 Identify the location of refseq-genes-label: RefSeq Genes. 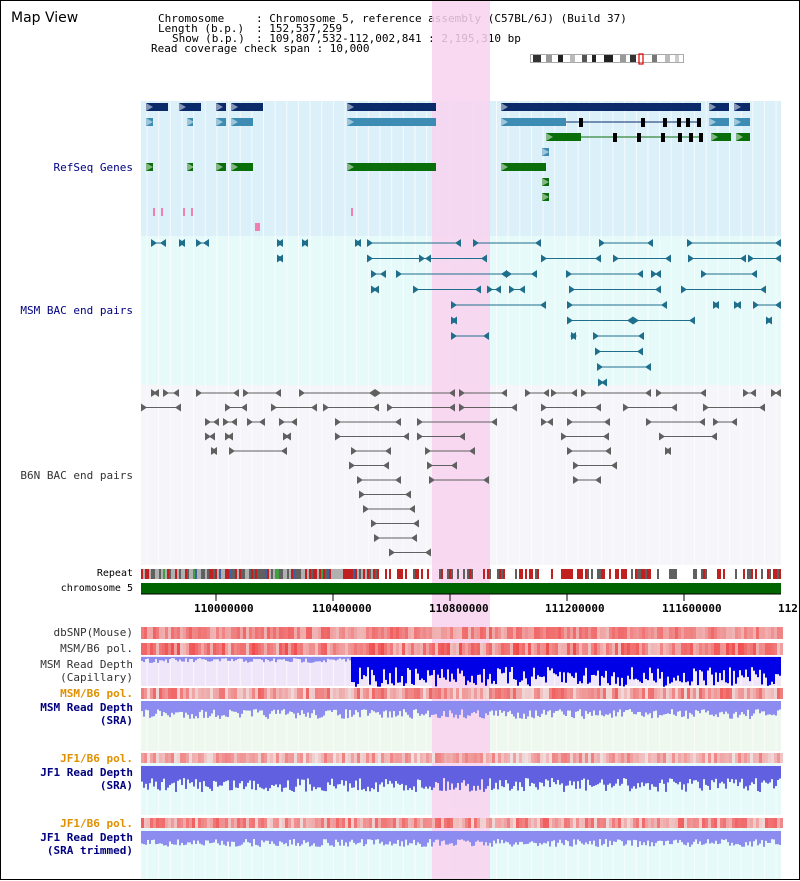
(93, 167).